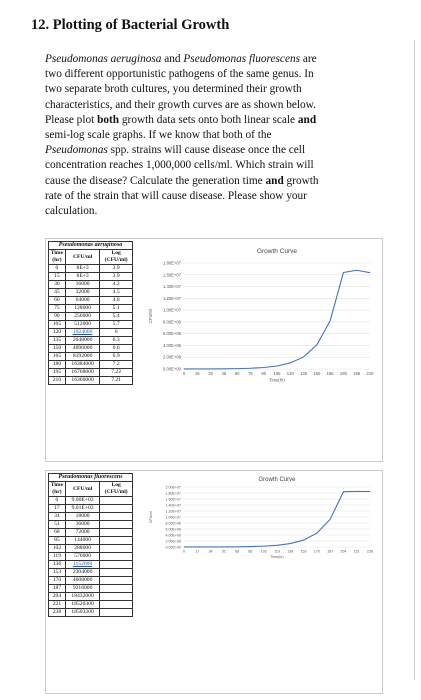  I want to click on y-tick-label: 1.40E+07, so click(174, 506).